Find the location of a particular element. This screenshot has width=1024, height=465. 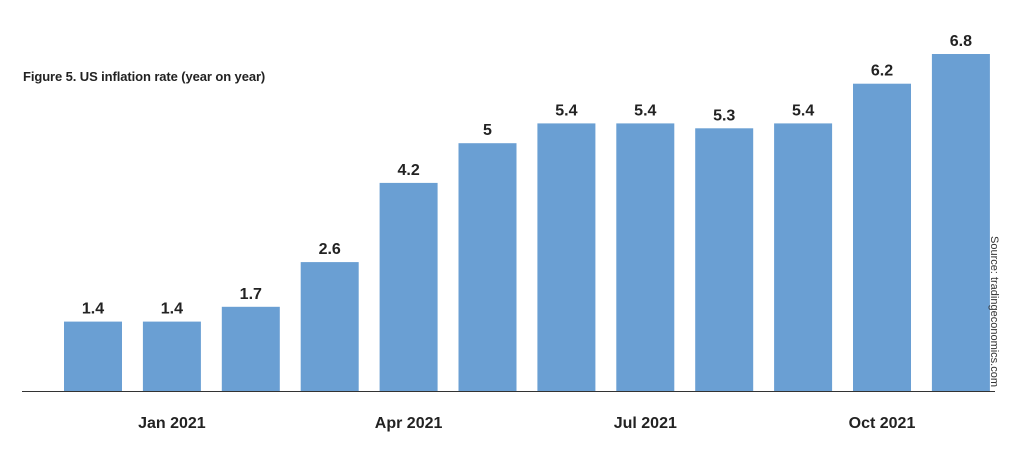

bar-jun-2021 is located at coordinates (566, 257).